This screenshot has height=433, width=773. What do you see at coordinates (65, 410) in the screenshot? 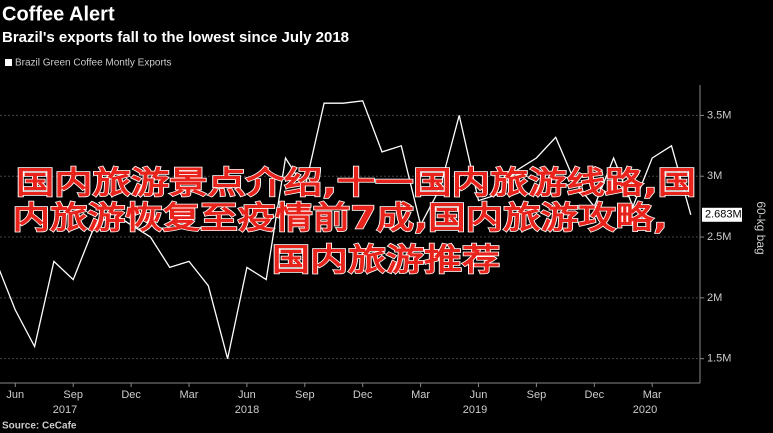
I see `x-year-label: 2017` at bounding box center [65, 410].